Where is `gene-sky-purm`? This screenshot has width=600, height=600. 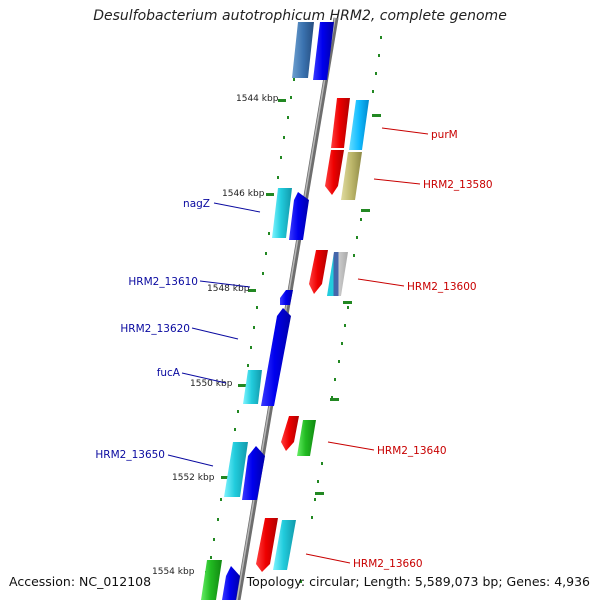 gene-sky-purm is located at coordinates (359, 125).